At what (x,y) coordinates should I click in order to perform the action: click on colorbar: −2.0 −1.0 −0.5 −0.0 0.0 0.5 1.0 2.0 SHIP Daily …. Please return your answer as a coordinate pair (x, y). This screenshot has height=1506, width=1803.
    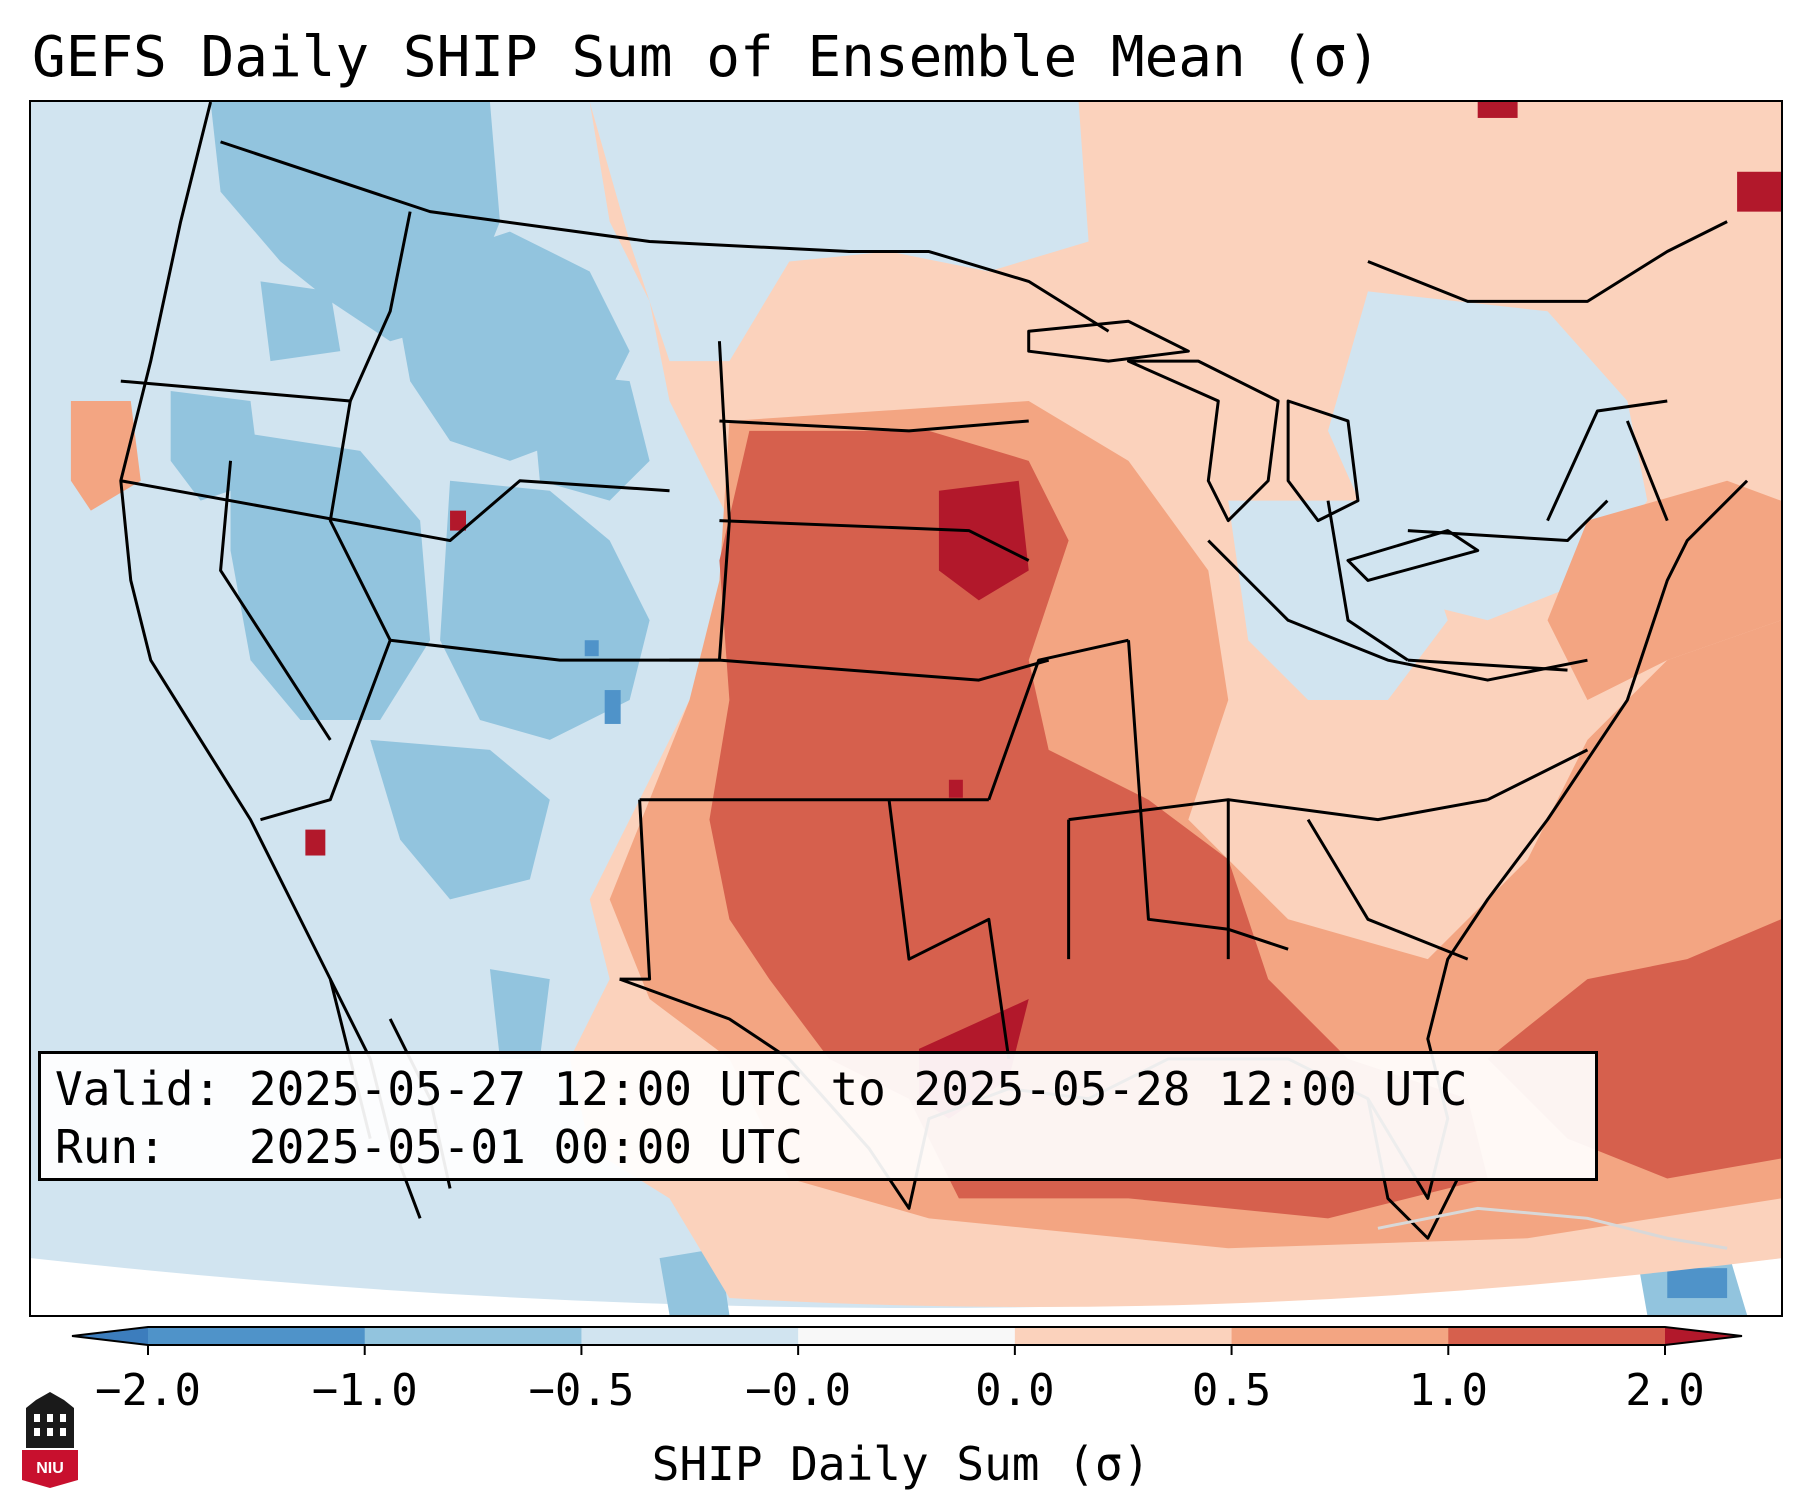
    Looking at the image, I should click on (907, 1408).